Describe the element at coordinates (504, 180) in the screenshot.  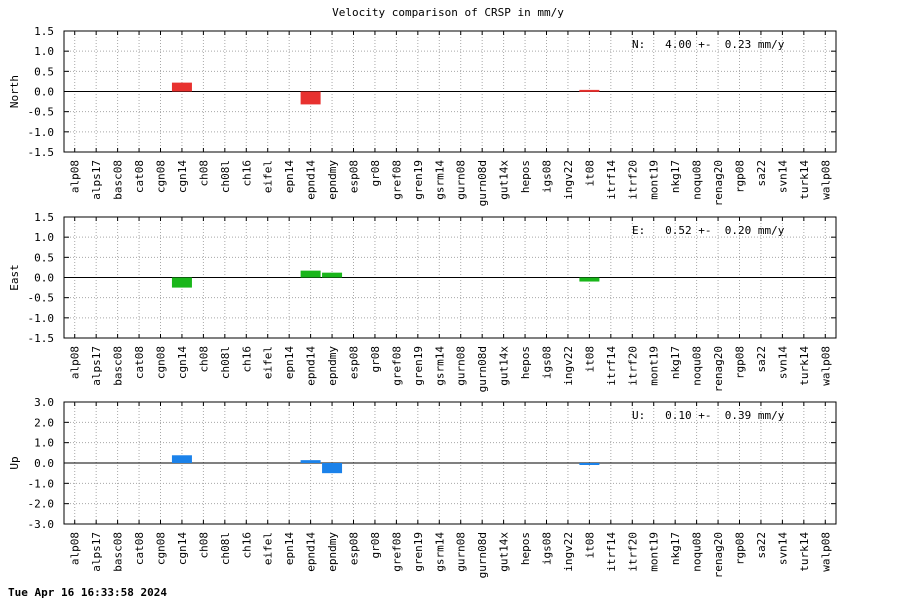
I see `north-x-tick-label: gut14x` at that location.